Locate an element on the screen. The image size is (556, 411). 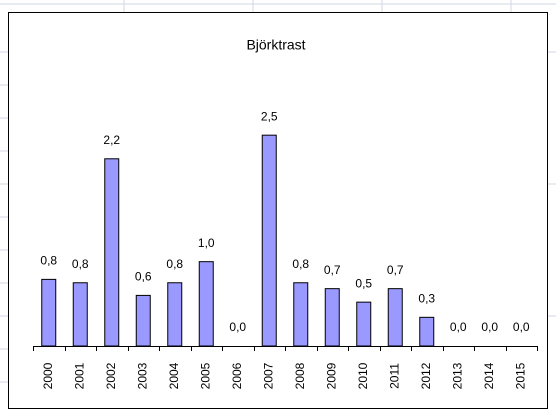
x-tick-label: 2006 is located at coordinates (237, 375).